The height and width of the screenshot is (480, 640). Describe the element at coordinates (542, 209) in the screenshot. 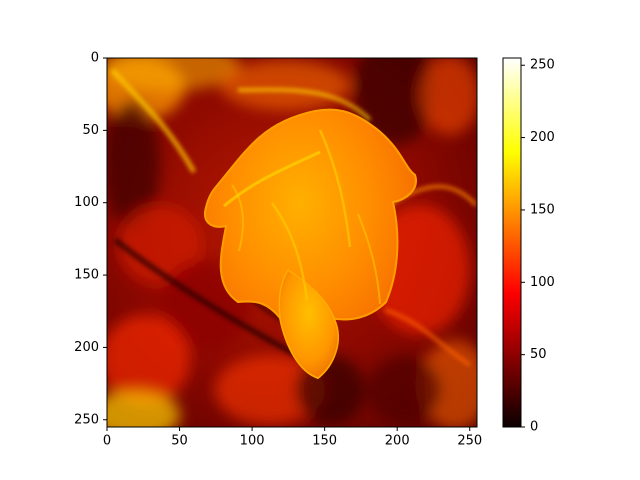

I see `colorbar-tick-label: 150` at that location.